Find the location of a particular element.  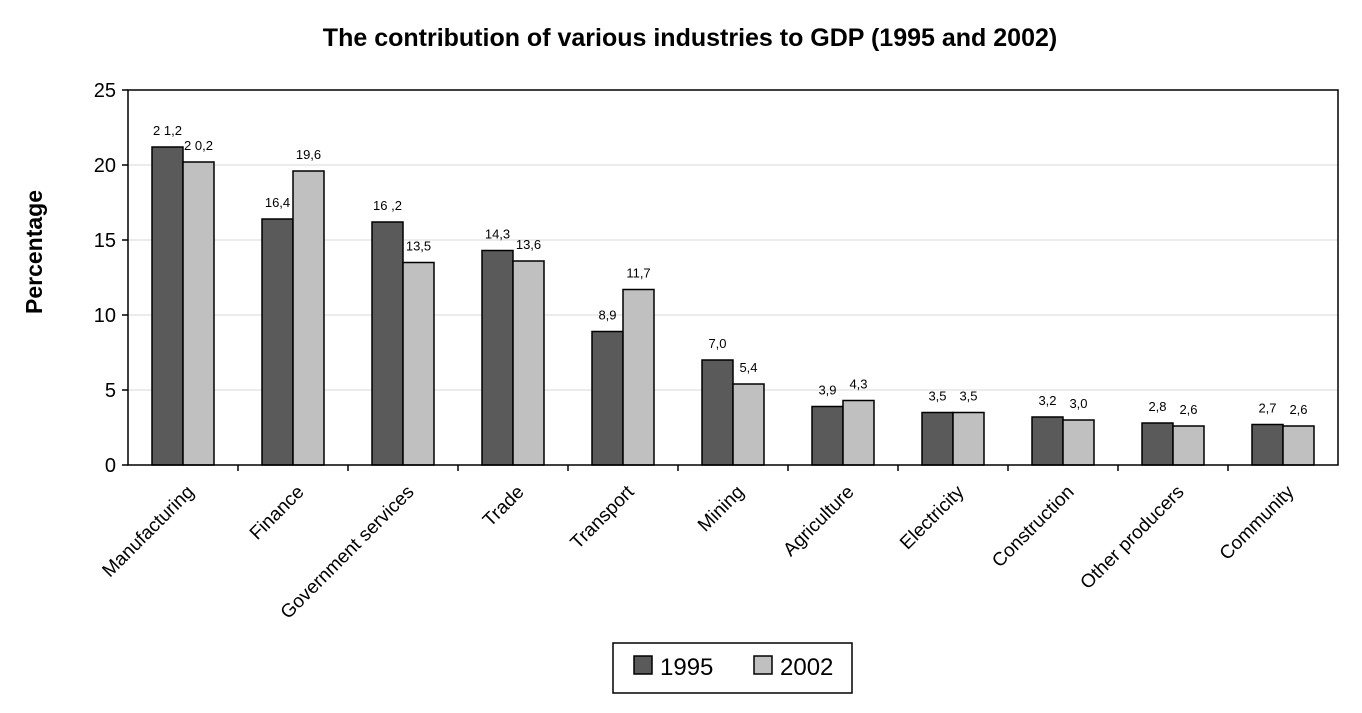

legend-swatch-1995 is located at coordinates (643, 665).